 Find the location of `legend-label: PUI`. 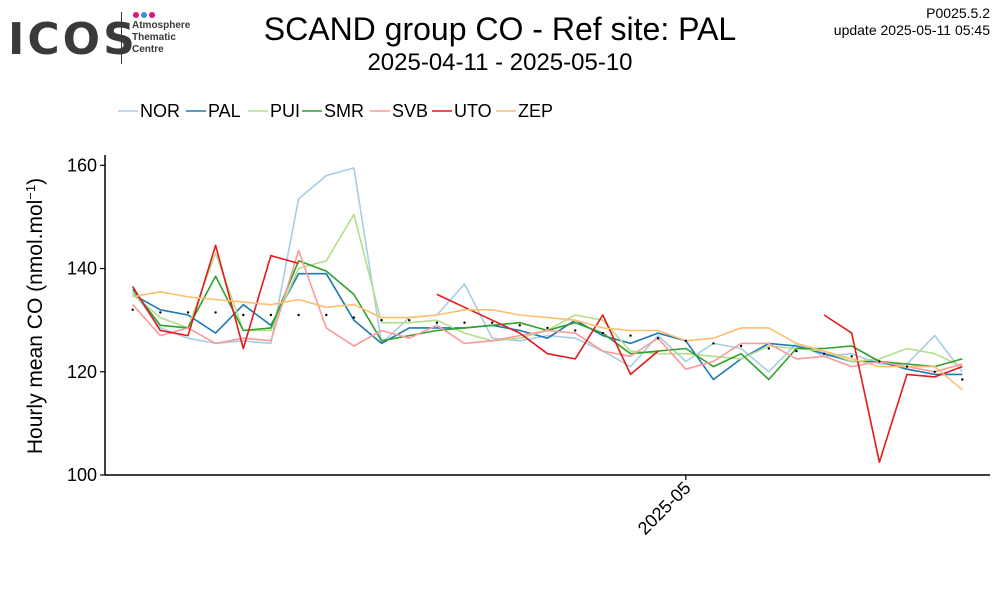

legend-label: PUI is located at coordinates (285, 111).